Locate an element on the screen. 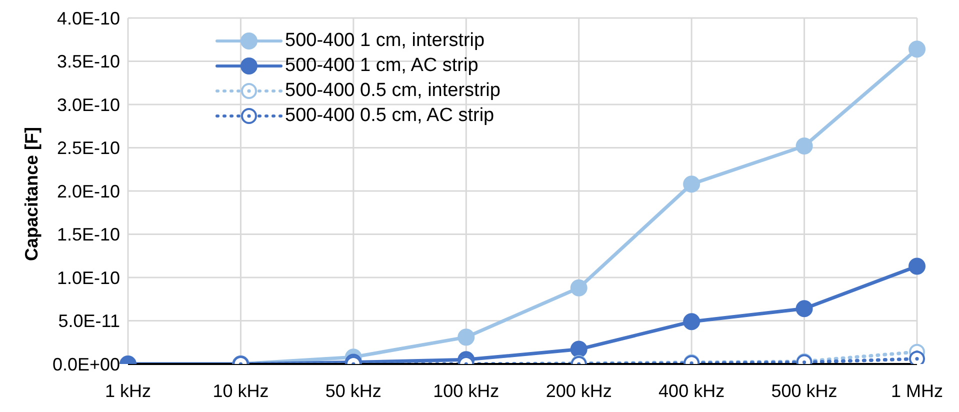  y-tick-label: 1.0E-10 is located at coordinates (88, 278).